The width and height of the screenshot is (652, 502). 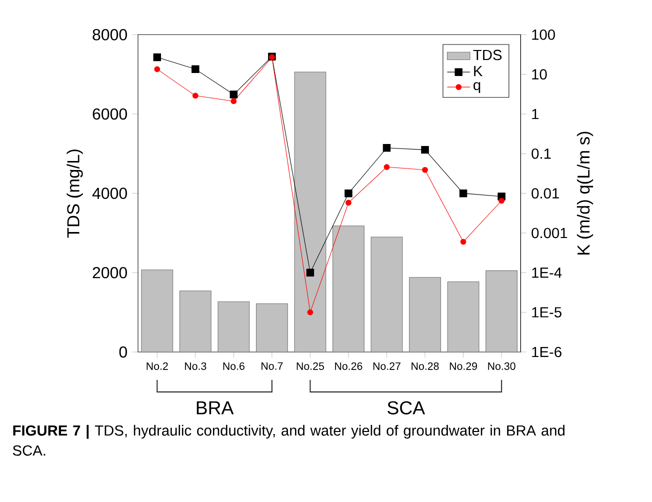 What do you see at coordinates (541, 153) in the screenshot?
I see `y2-tick-label: 0.1` at bounding box center [541, 153].